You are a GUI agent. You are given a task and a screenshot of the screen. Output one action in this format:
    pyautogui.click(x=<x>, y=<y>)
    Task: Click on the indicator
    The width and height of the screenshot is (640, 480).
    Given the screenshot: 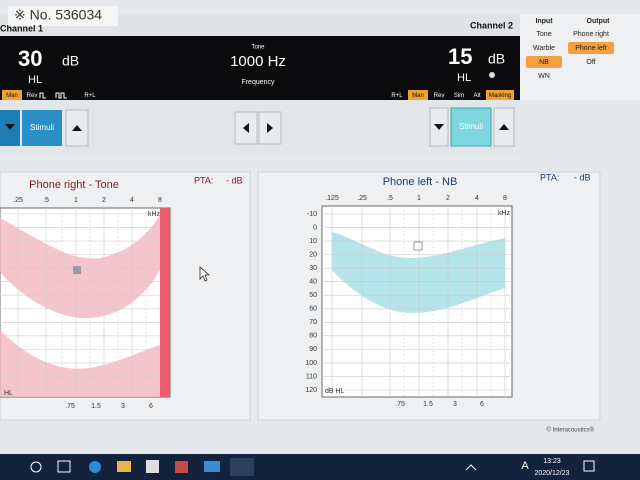 What is the action you would take?
    pyautogui.click(x=492, y=75)
    